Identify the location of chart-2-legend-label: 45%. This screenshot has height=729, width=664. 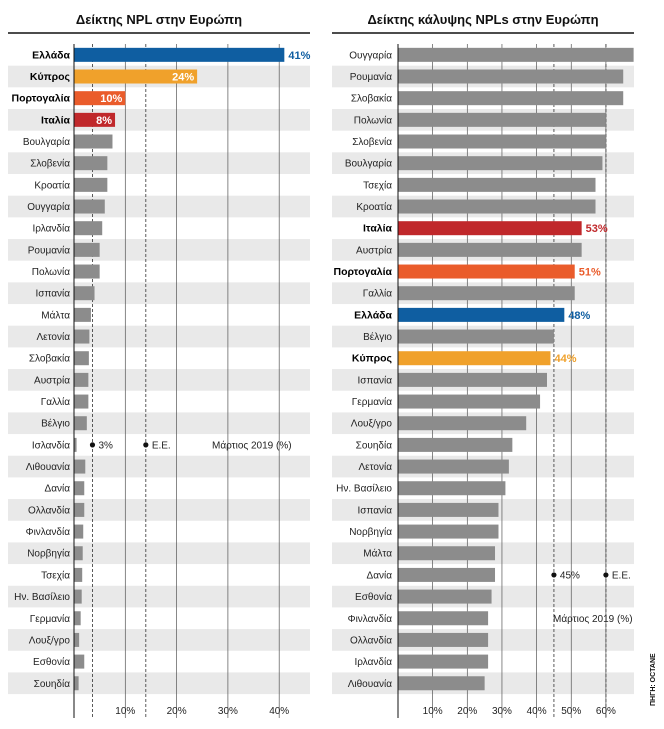
(570, 575).